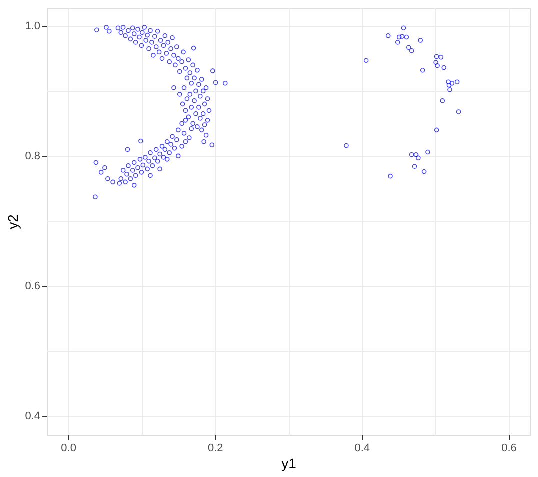 The image size is (538, 477). I want to click on x-axis-title: y1, so click(289, 464).